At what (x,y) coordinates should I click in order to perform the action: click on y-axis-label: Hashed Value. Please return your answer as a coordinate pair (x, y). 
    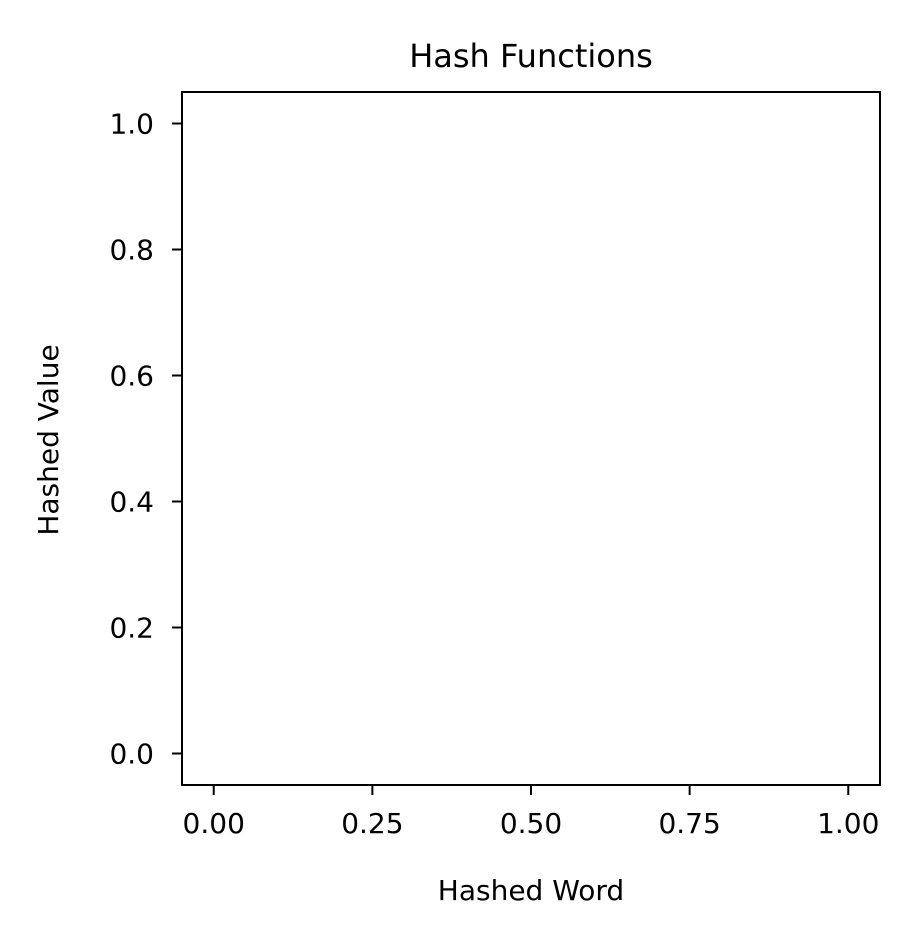
    Looking at the image, I should click on (48, 439).